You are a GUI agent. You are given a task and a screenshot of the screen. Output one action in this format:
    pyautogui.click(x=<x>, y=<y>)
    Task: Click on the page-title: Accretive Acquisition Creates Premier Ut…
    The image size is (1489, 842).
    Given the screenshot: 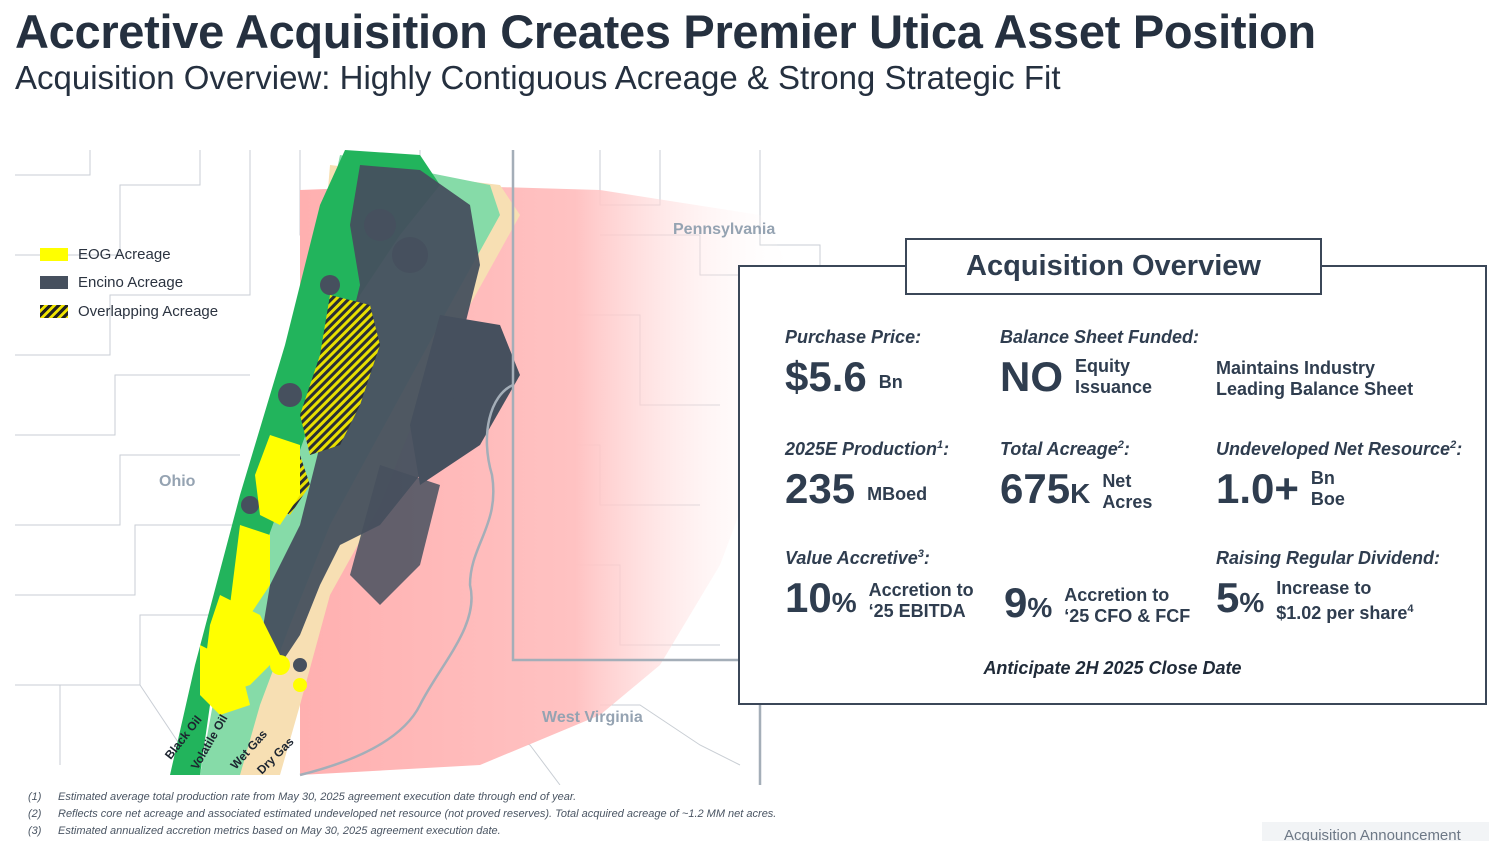 What is the action you would take?
    pyautogui.click(x=665, y=31)
    